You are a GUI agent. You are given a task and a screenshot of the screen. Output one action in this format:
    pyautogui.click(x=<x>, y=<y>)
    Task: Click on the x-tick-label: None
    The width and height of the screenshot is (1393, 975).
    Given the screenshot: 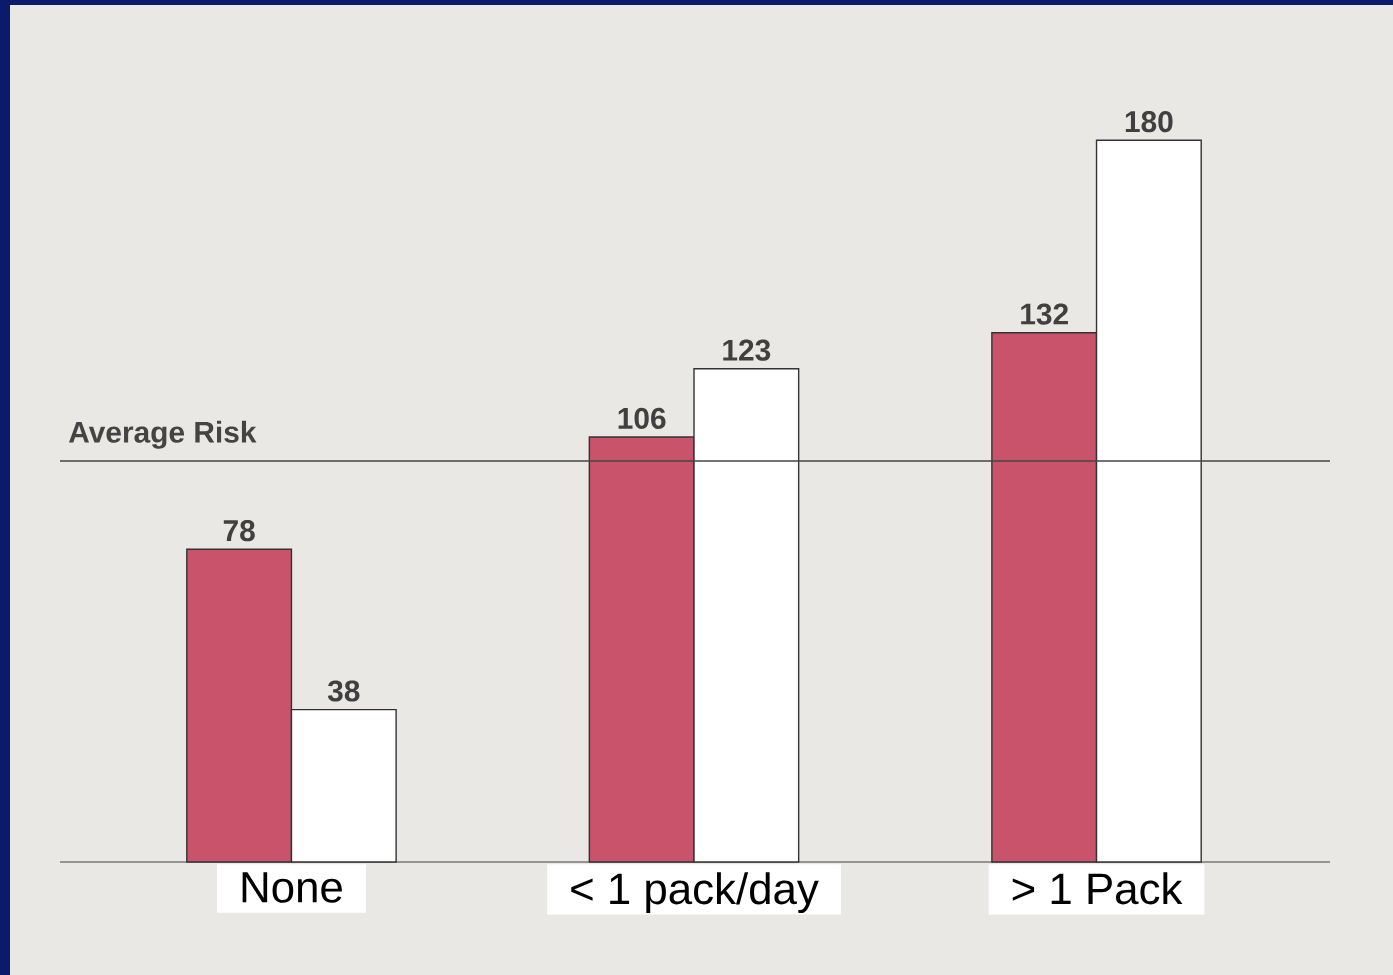 What is the action you would take?
    pyautogui.click(x=292, y=887)
    